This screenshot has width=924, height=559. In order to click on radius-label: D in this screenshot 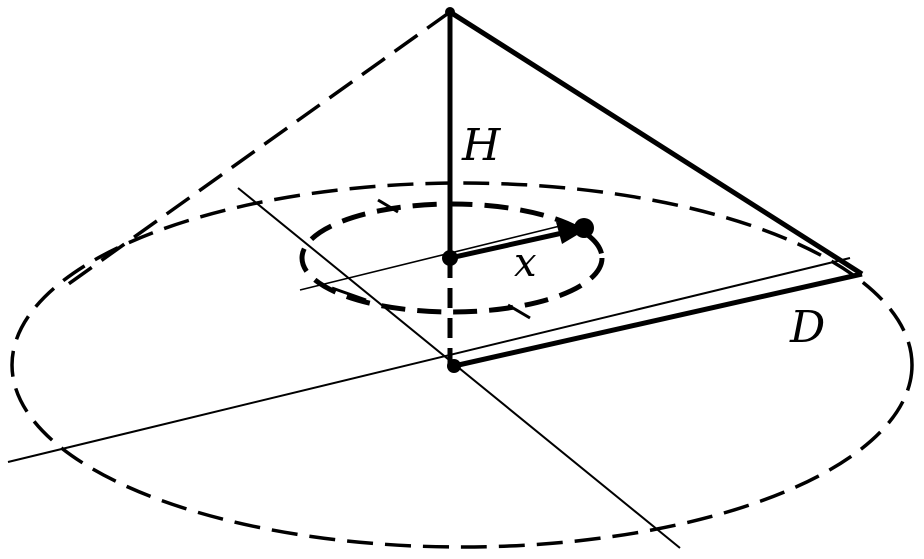, I will do `click(807, 327)`.